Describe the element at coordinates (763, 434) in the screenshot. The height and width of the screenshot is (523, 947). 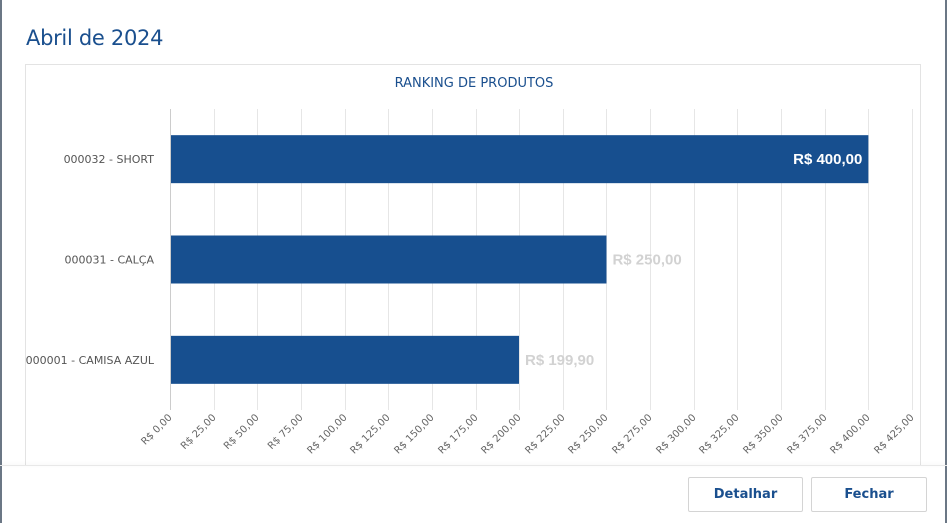
I see `x-tick-label: R$ 350,00` at that location.